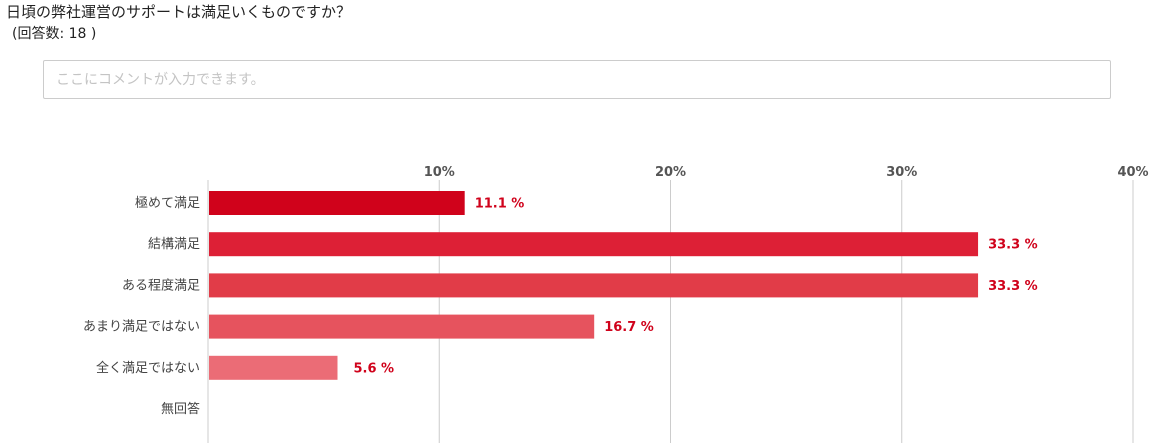 This screenshot has width=1153, height=443. What do you see at coordinates (174, 244) in the screenshot?
I see `category-label: 結構満足` at bounding box center [174, 244].